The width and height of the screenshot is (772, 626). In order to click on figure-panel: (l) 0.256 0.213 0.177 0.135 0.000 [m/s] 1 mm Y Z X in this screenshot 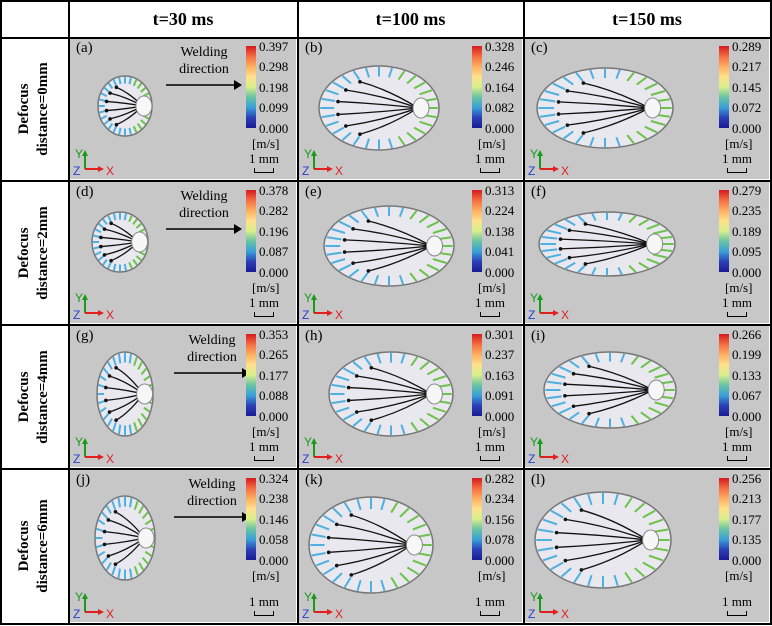, I will do `click(647, 546)`.